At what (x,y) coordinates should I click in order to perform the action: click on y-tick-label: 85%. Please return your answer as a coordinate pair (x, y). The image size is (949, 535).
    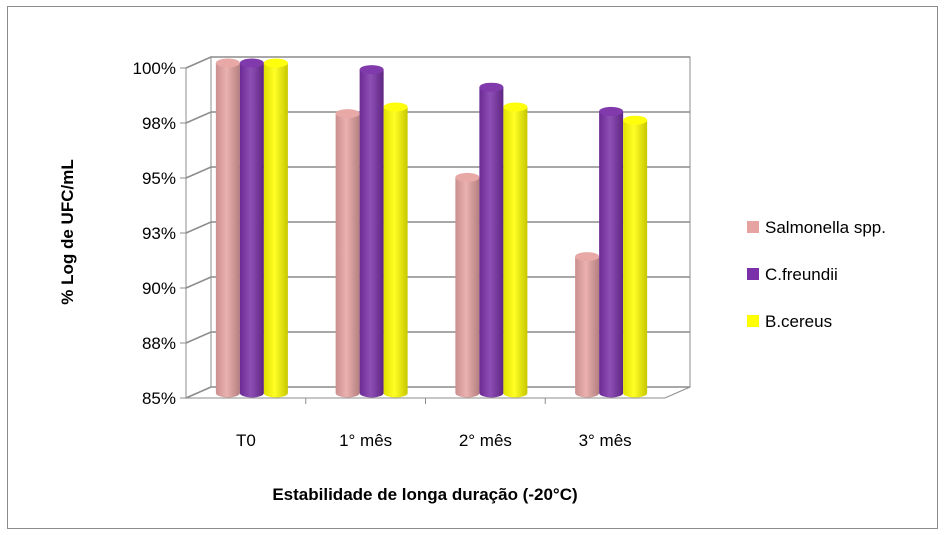
    Looking at the image, I should click on (159, 398).